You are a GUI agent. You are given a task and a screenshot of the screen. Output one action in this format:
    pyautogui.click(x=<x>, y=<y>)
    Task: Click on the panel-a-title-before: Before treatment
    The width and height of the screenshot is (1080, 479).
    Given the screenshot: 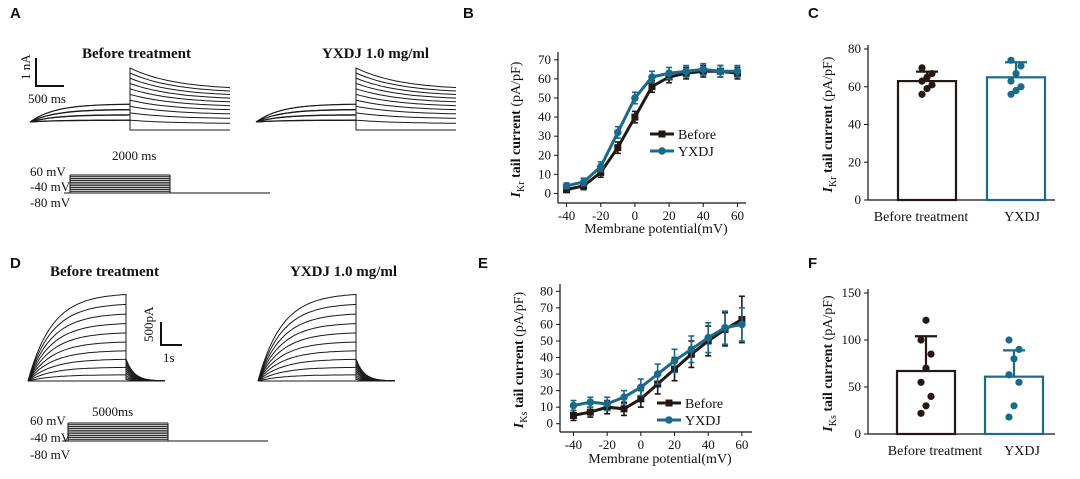 What is the action you would take?
    pyautogui.click(x=136, y=54)
    